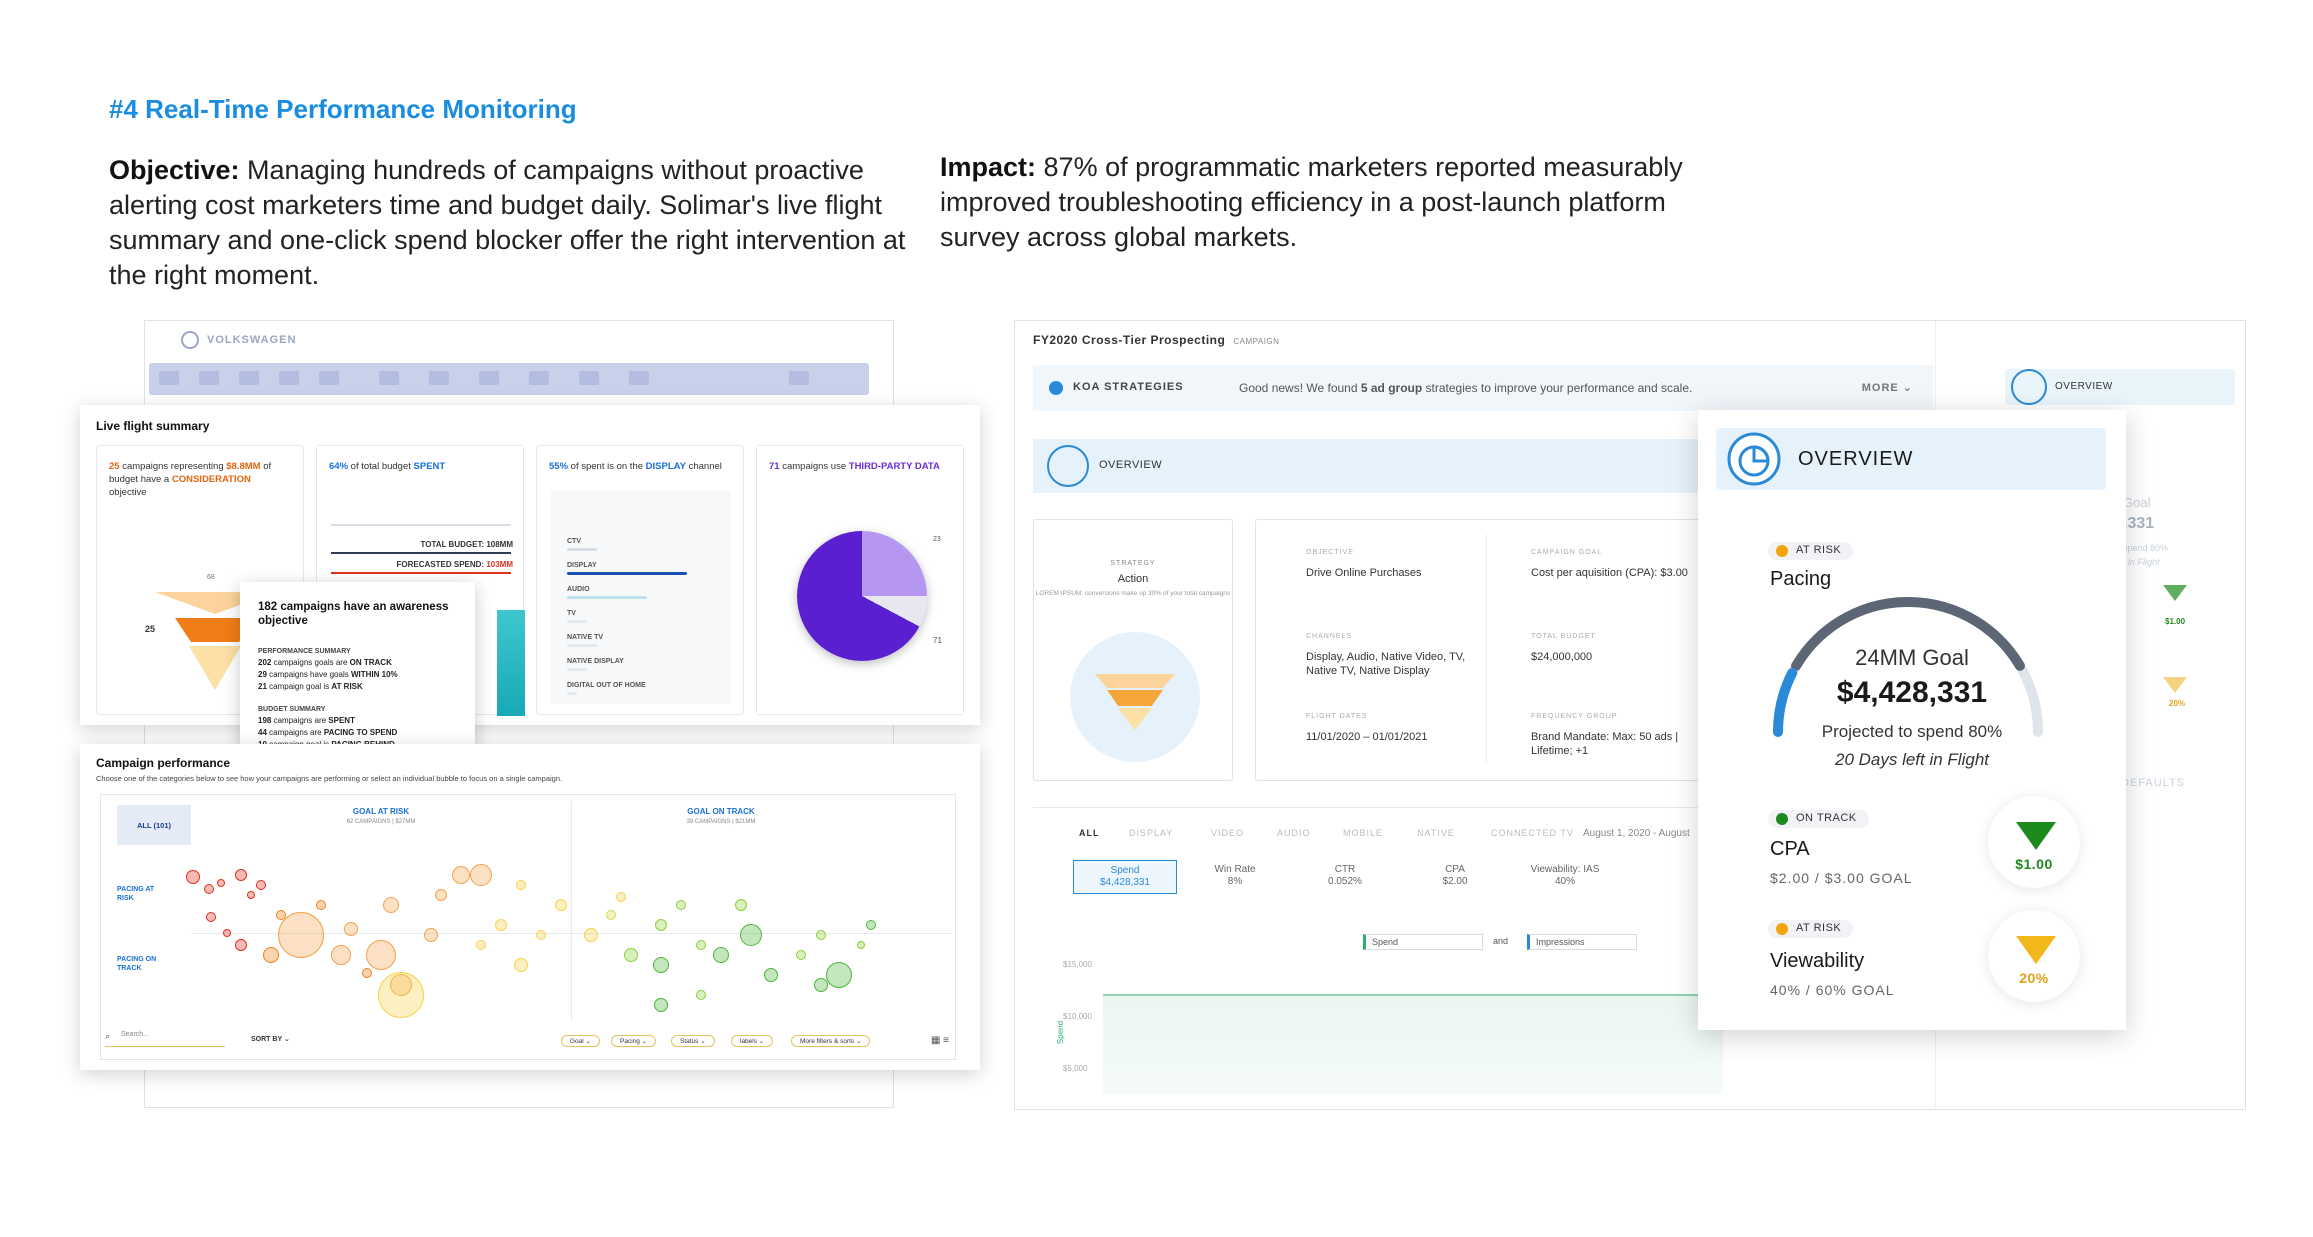  I want to click on filter-dropdown: More filters & sorts ⌄, so click(831, 1041).